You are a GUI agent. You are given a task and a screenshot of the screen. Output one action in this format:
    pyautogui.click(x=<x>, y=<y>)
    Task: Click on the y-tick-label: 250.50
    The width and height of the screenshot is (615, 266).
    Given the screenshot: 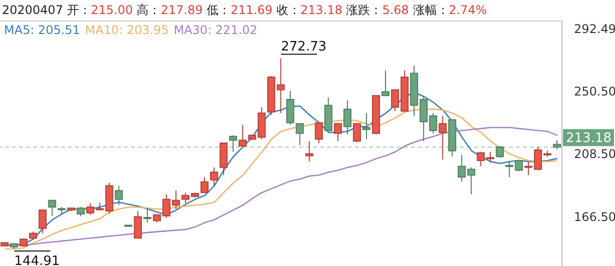 What is the action you would take?
    pyautogui.click(x=594, y=91)
    